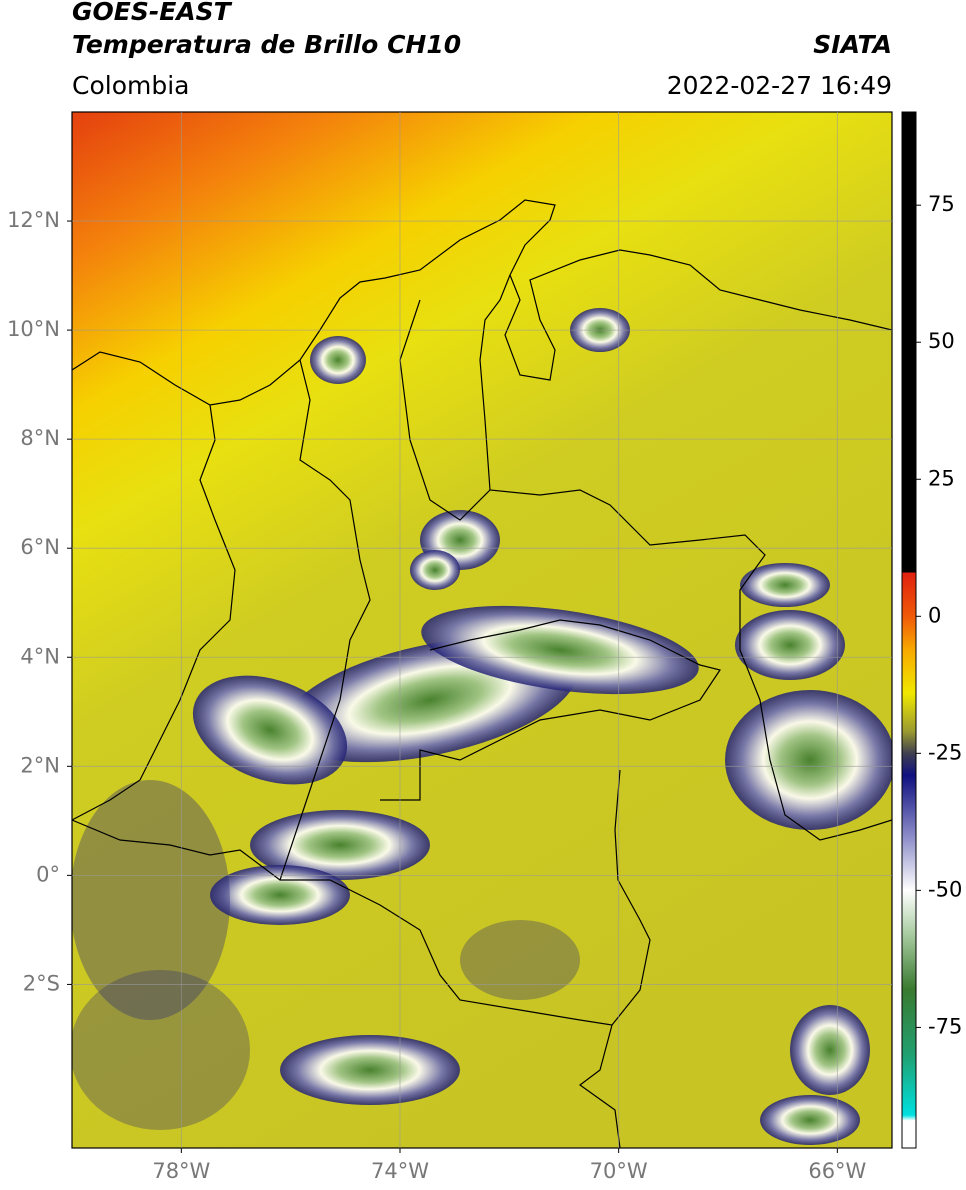 The height and width of the screenshot is (1190, 966). What do you see at coordinates (40, 547) in the screenshot?
I see `y-tick-label: 6°N` at bounding box center [40, 547].